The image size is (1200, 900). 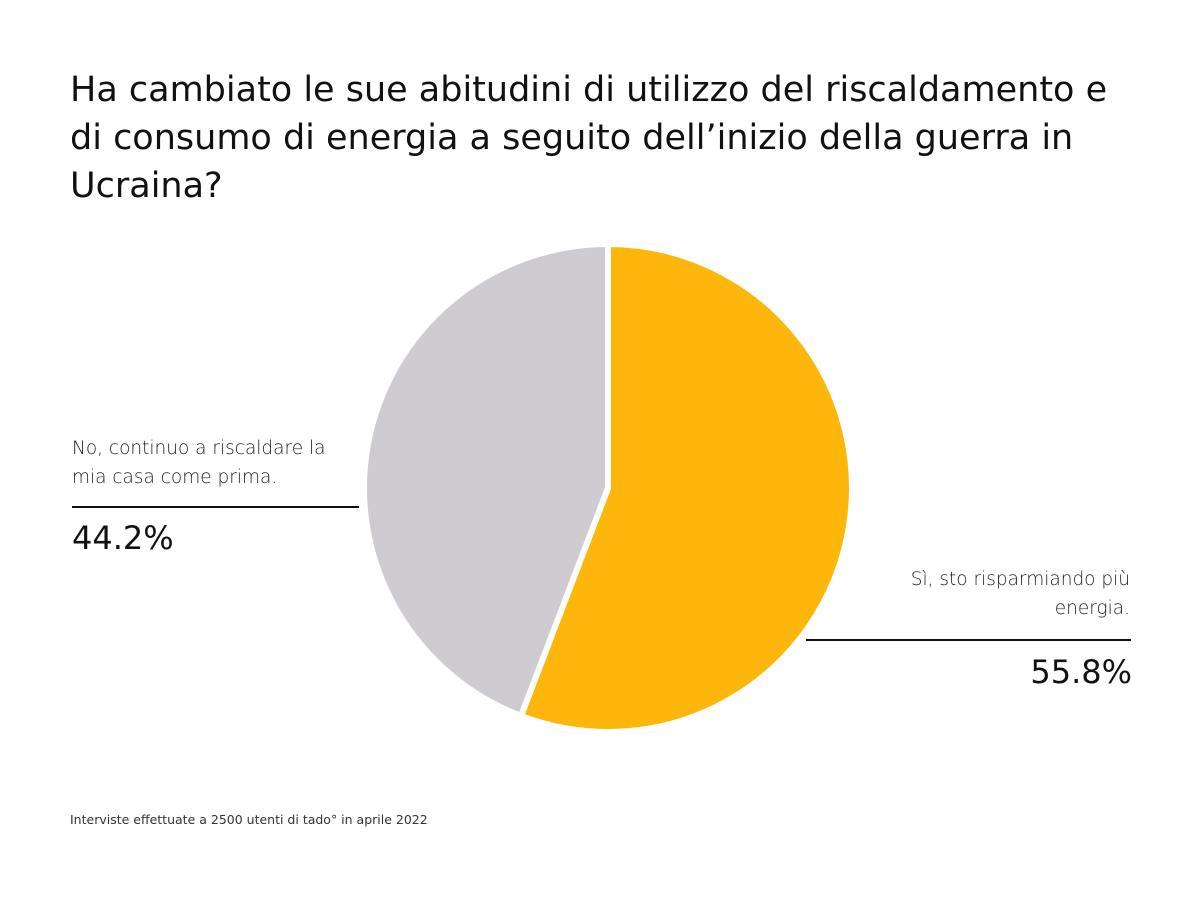 What do you see at coordinates (215, 507) in the screenshot?
I see `leader-line-no` at bounding box center [215, 507].